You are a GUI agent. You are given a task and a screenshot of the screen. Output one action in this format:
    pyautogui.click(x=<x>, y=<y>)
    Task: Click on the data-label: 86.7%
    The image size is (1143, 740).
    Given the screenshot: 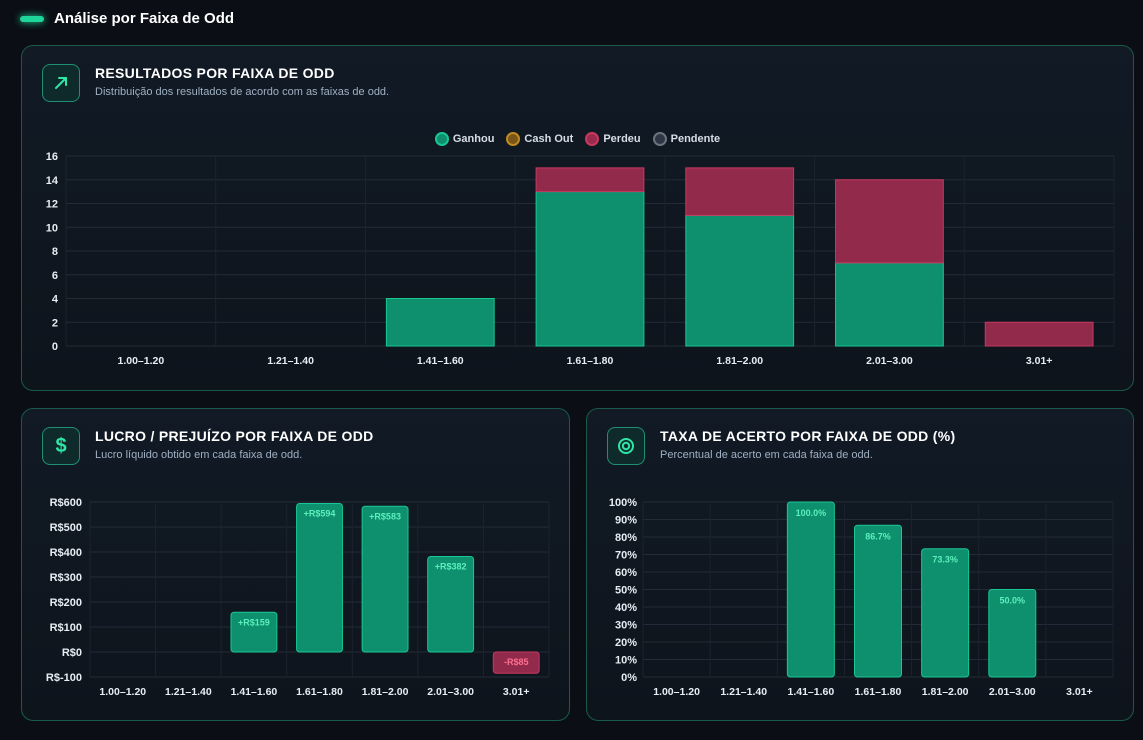 What is the action you would take?
    pyautogui.click(x=878, y=536)
    